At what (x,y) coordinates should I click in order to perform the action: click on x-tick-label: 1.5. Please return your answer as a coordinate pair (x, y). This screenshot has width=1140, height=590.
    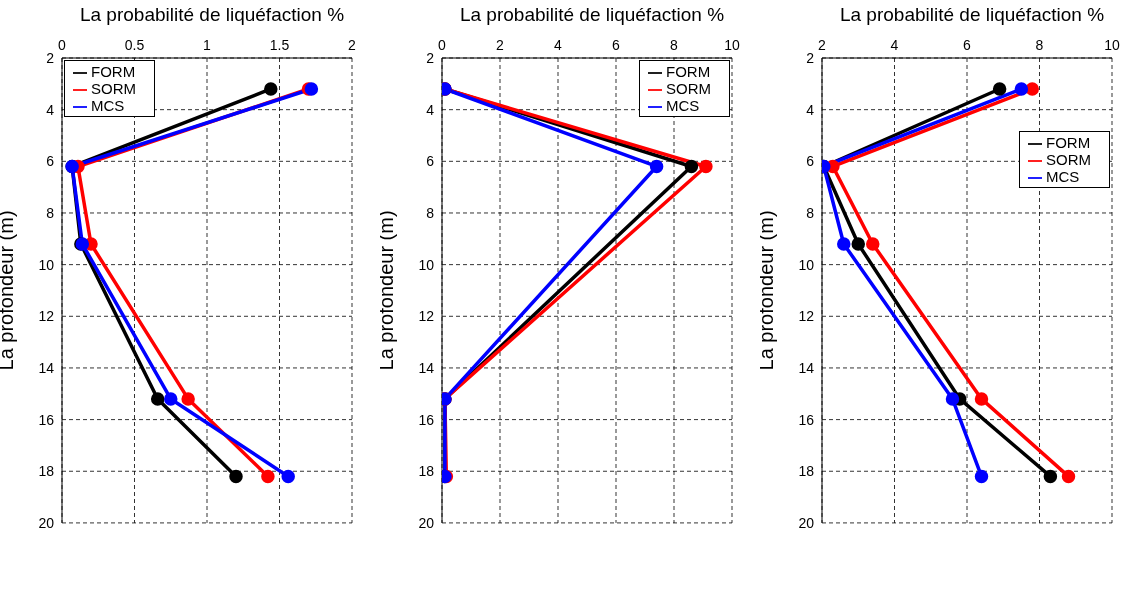
    Looking at the image, I should click on (279, 45).